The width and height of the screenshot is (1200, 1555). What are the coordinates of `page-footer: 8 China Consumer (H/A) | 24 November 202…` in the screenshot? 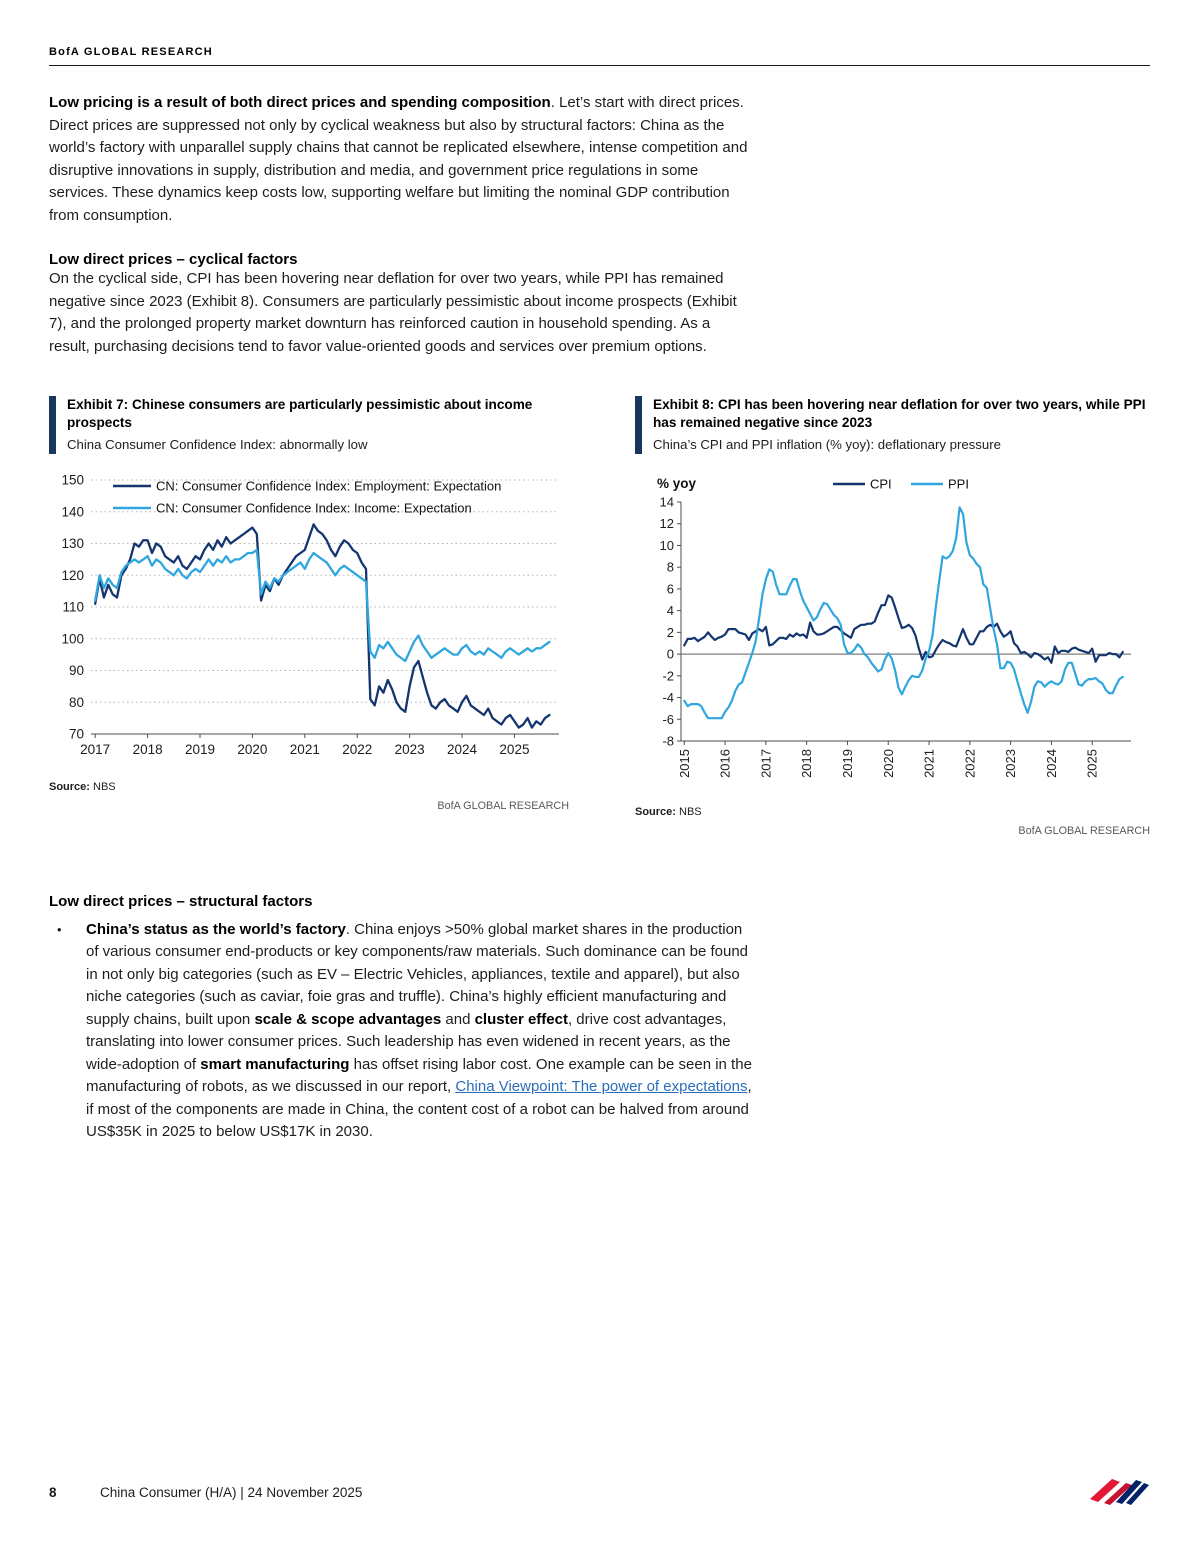 It's located at (599, 1492).